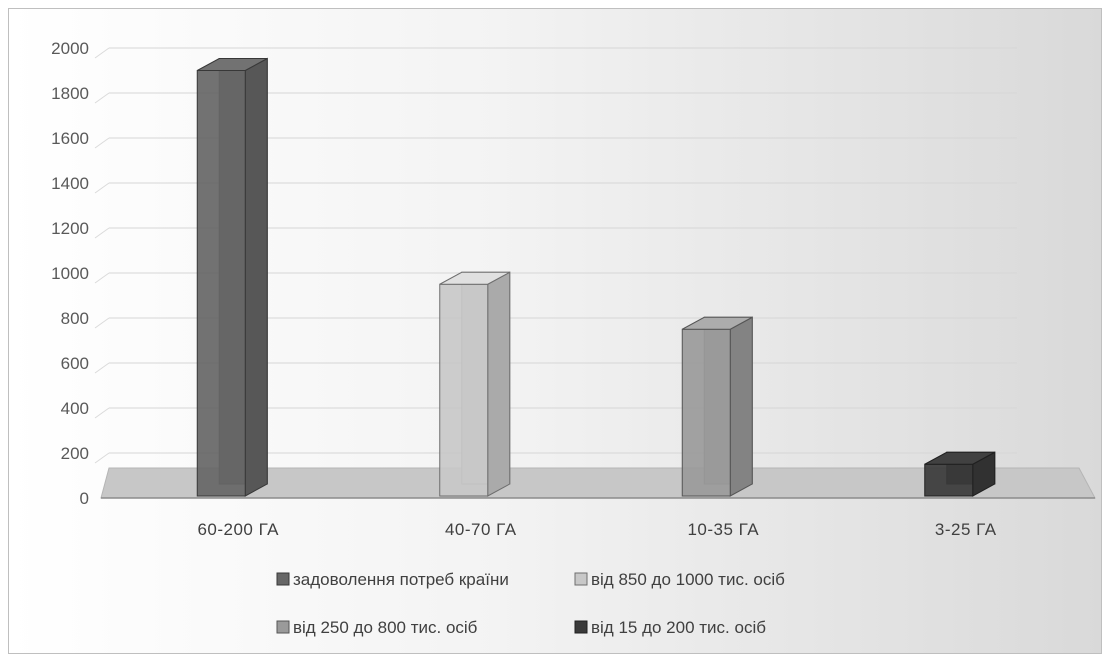 This screenshot has height=659, width=1110. What do you see at coordinates (84, 498) in the screenshot?
I see `y-tick-label: 0` at bounding box center [84, 498].